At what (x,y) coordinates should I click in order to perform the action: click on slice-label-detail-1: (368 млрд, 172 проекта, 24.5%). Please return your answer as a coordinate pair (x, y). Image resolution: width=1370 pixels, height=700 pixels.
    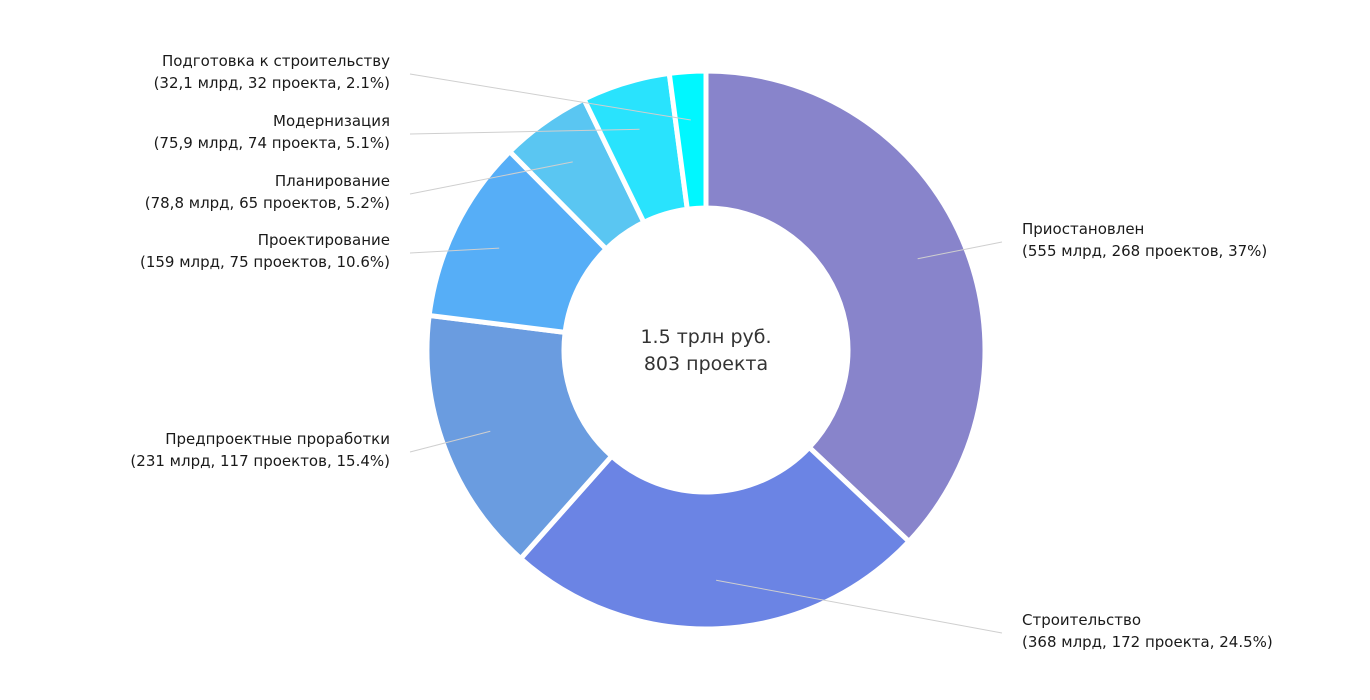
    Looking at the image, I should click on (1147, 642).